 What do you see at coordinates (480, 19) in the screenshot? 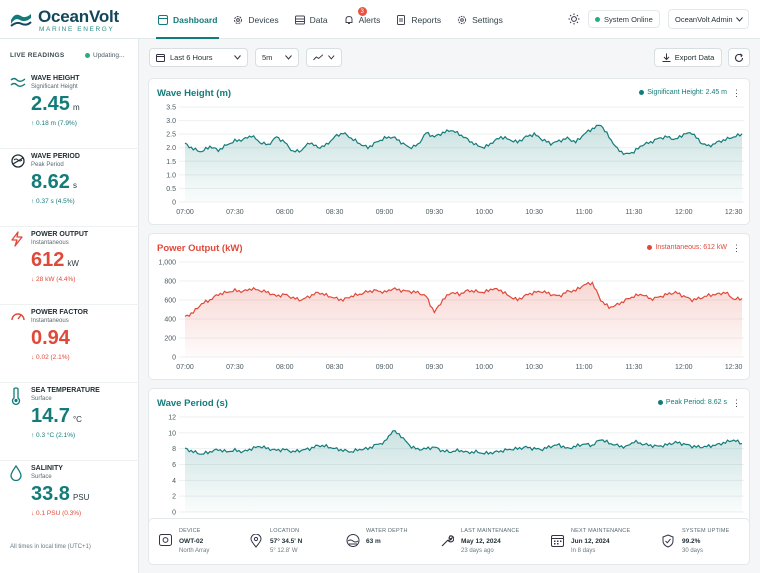
I see `nav-settings: Settings` at bounding box center [480, 19].